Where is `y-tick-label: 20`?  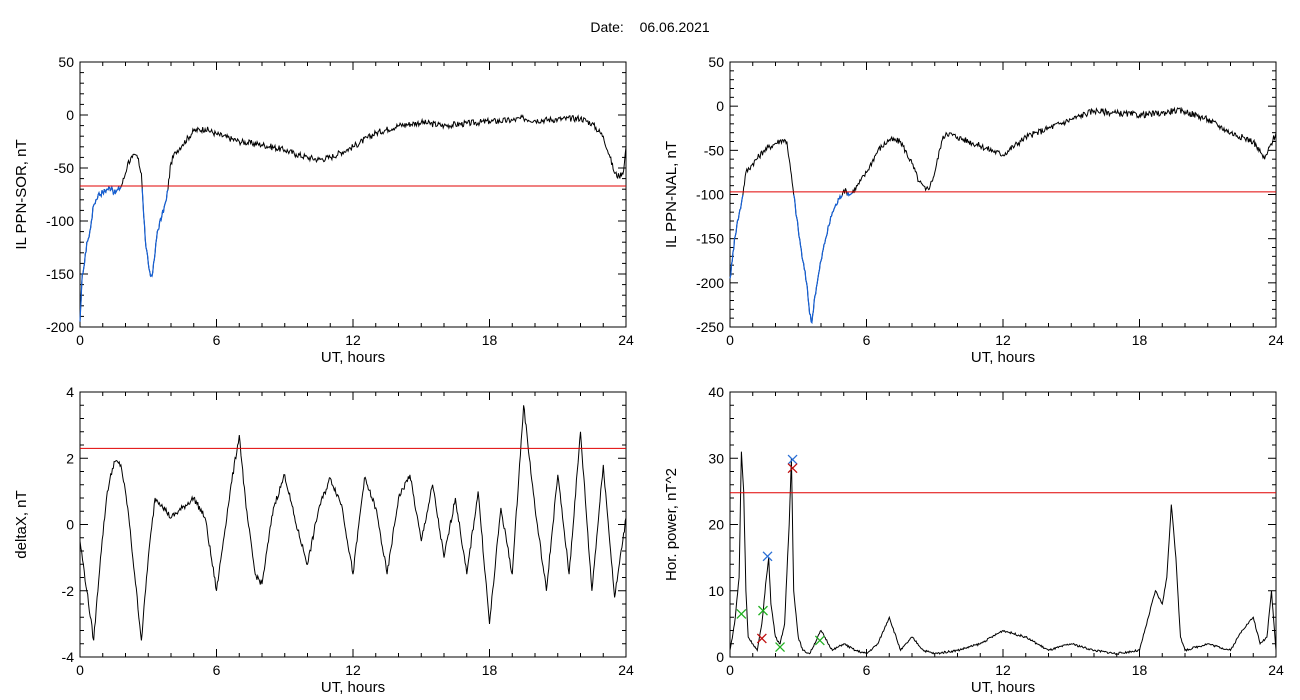 y-tick-label: 20 is located at coordinates (716, 525).